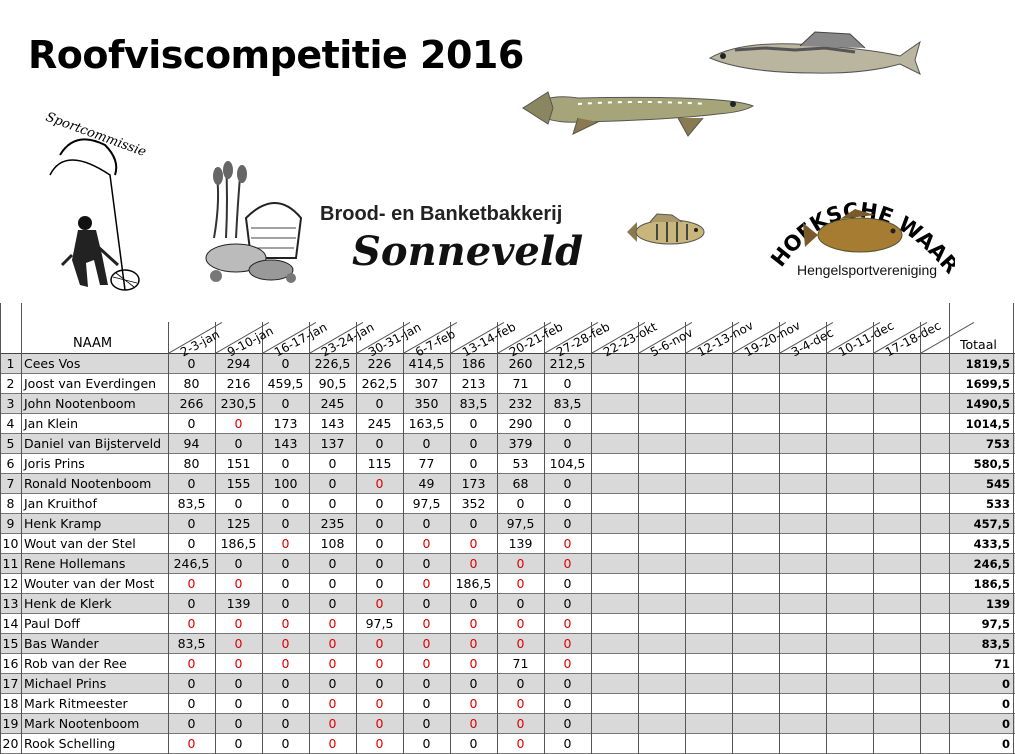  What do you see at coordinates (75, 563) in the screenshot?
I see `player-name: Rene Hollemans` at bounding box center [75, 563].